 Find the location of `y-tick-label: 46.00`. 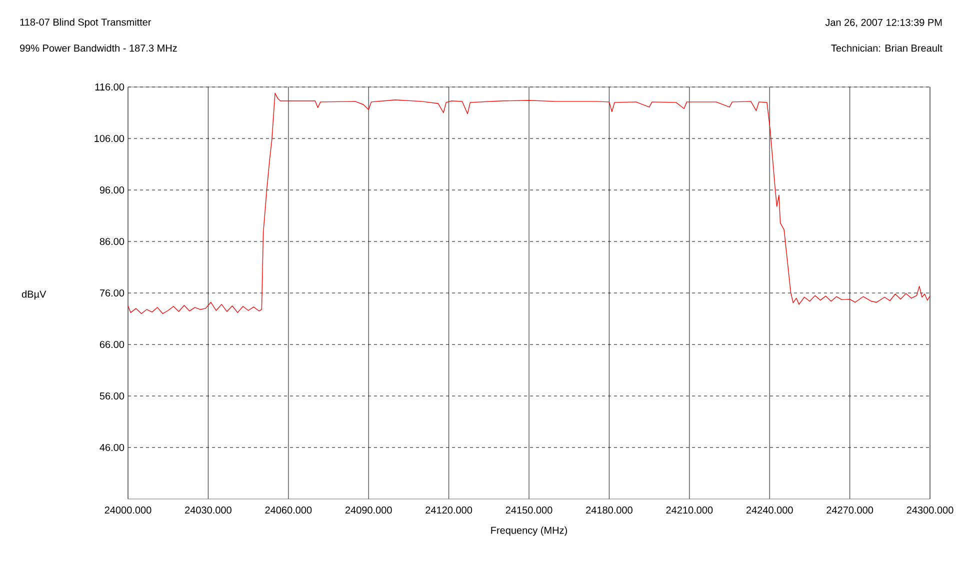

y-tick-label: 46.00 is located at coordinates (112, 448).